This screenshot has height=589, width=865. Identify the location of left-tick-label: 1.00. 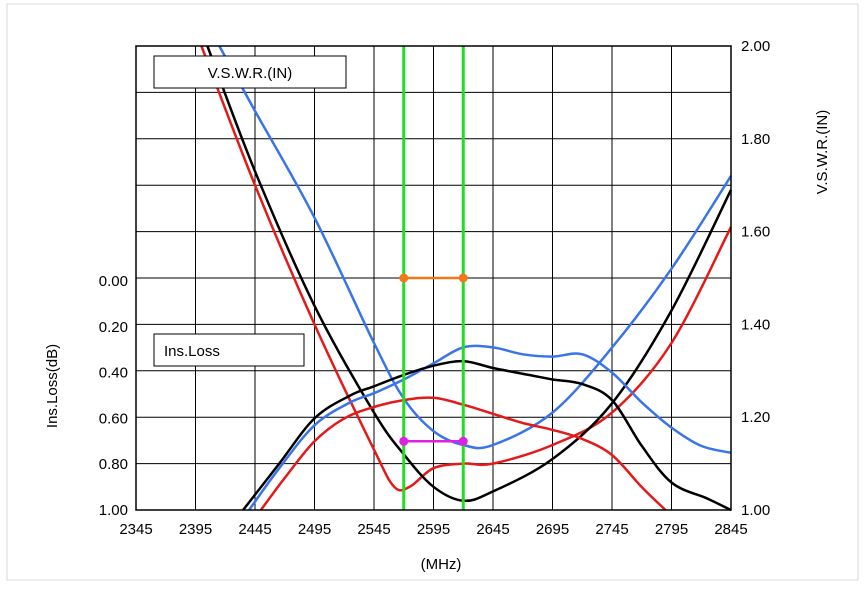
(113, 510).